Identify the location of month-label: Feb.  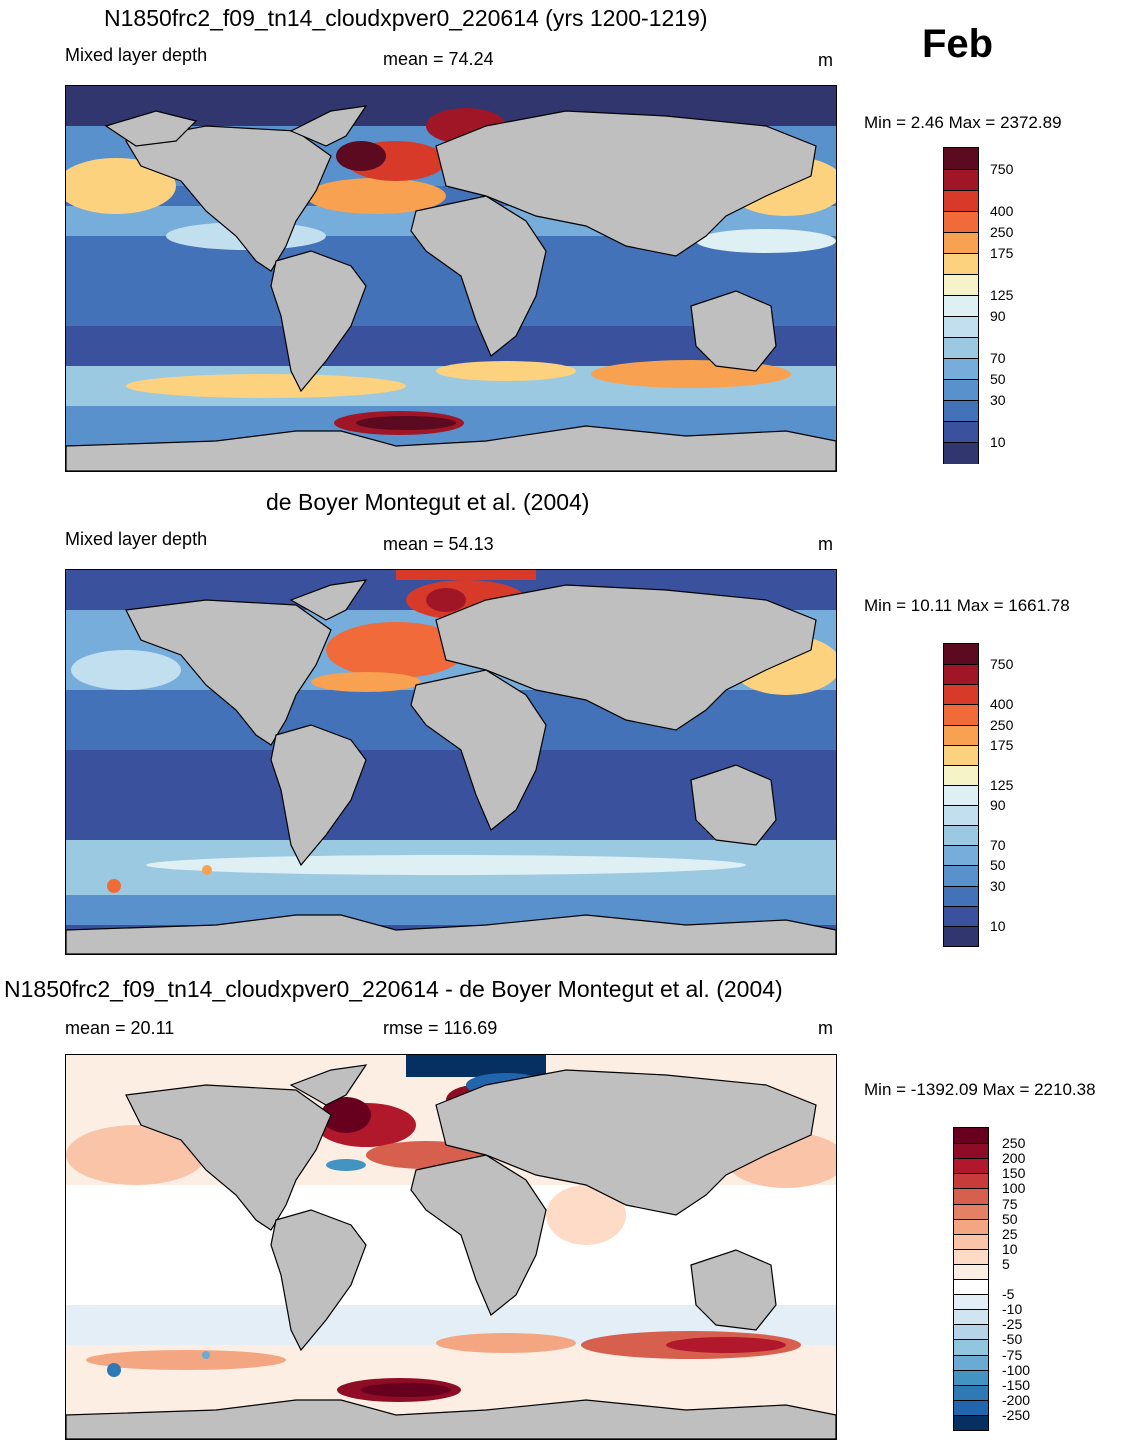
(958, 44).